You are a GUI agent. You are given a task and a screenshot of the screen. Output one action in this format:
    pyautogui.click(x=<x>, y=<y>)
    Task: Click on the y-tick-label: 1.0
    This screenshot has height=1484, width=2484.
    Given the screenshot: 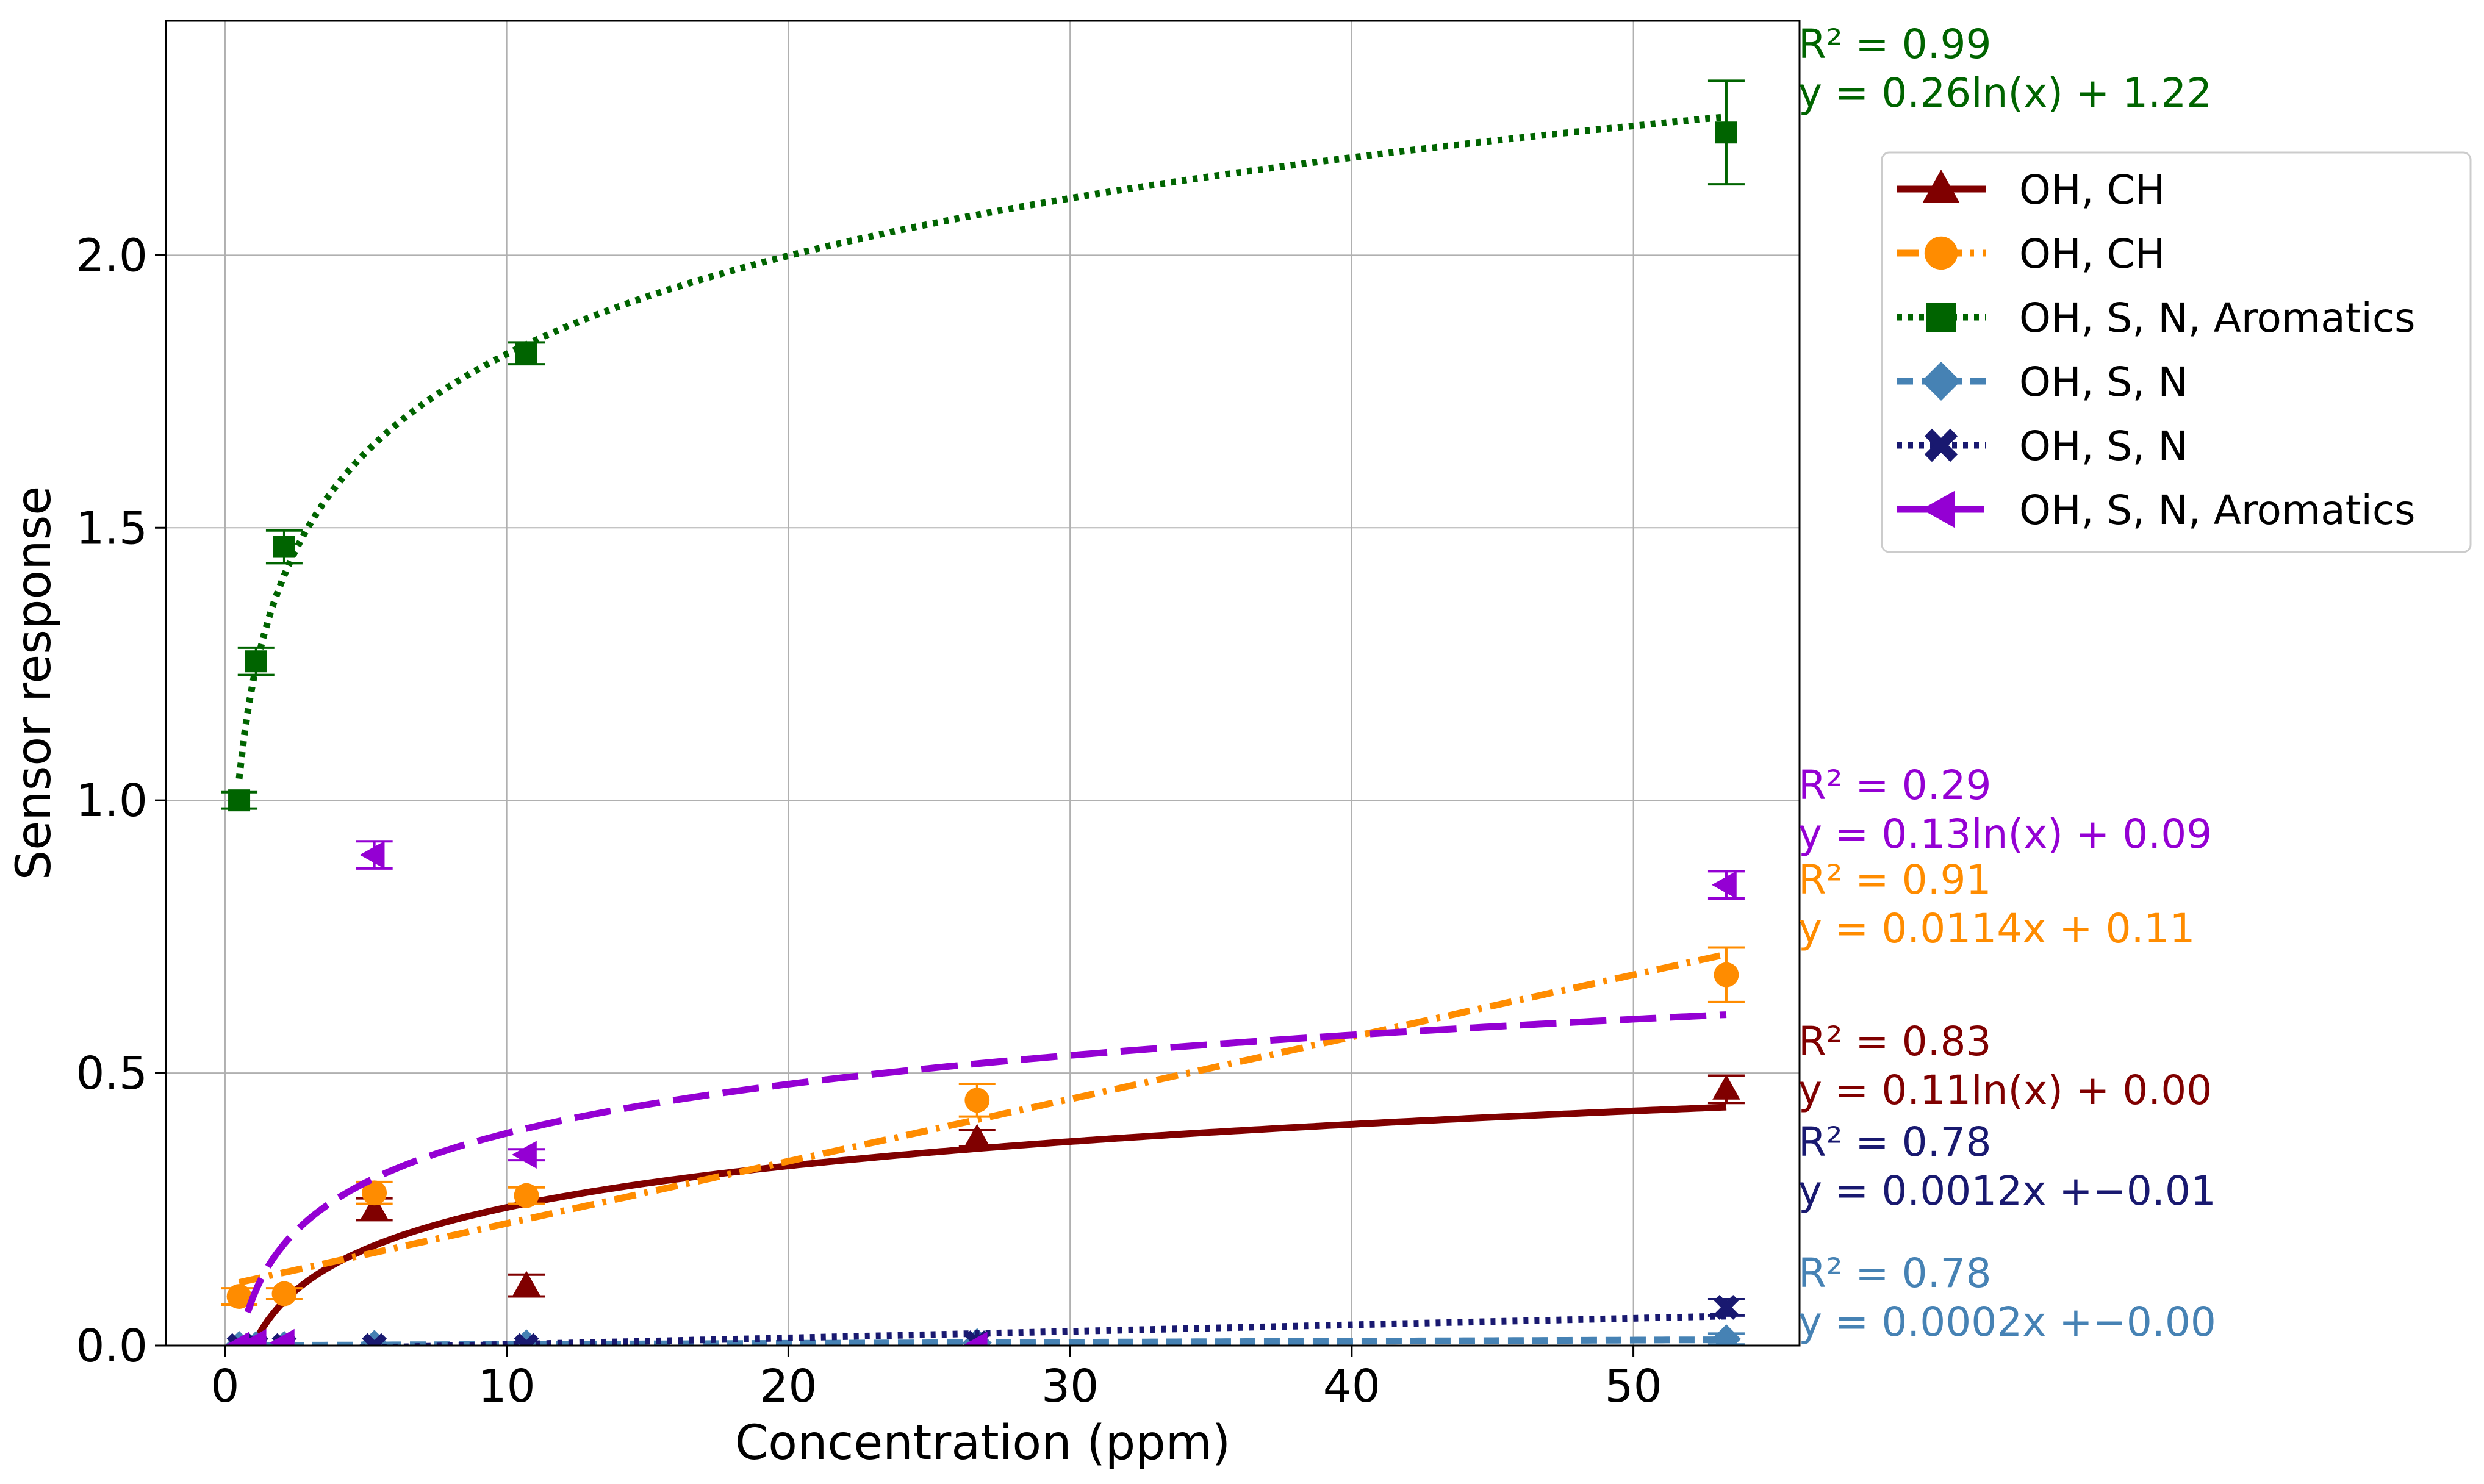 What is the action you would take?
    pyautogui.click(x=112, y=801)
    